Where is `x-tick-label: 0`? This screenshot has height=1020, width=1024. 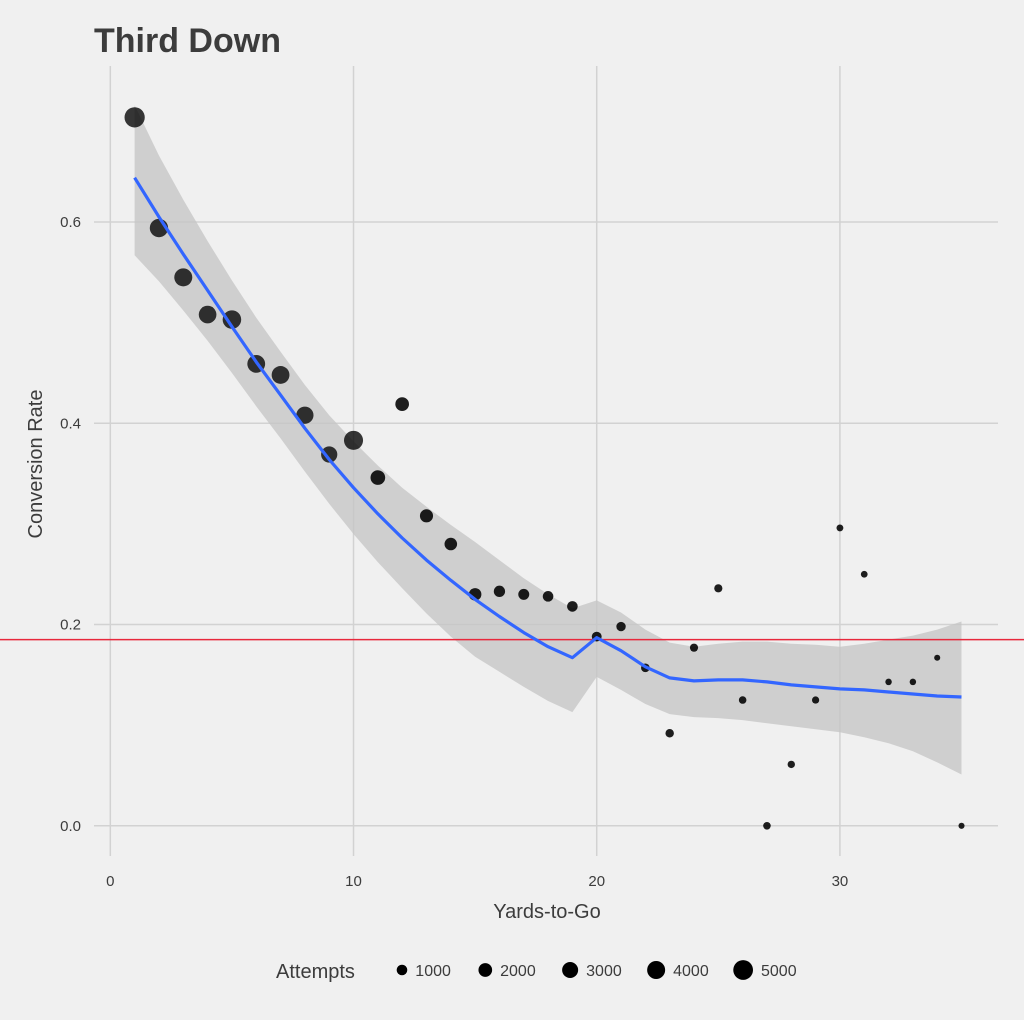
x-tick-label: 0 is located at coordinates (110, 881).